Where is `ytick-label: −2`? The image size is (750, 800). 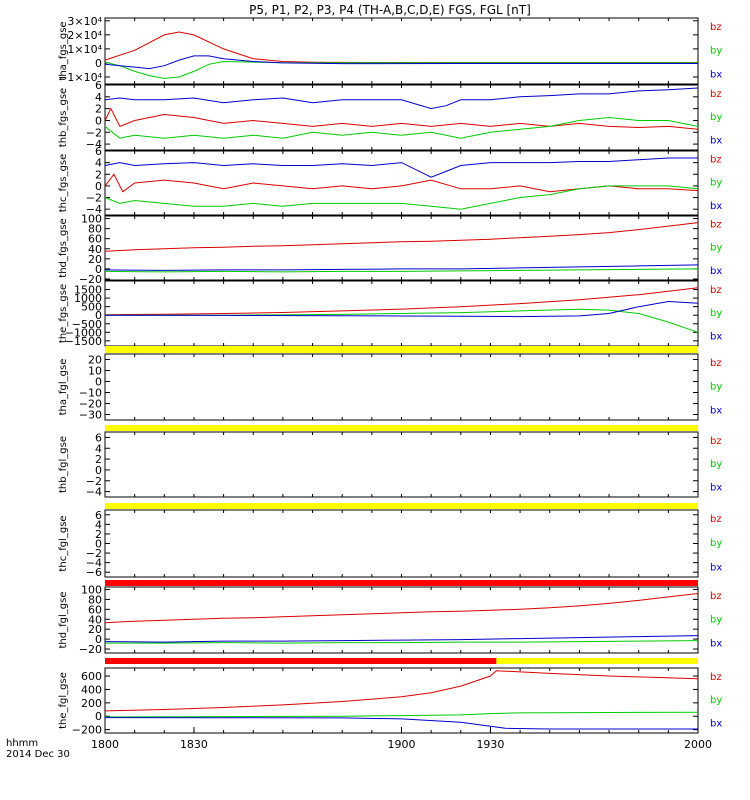 ytick-label: −2 is located at coordinates (94, 481).